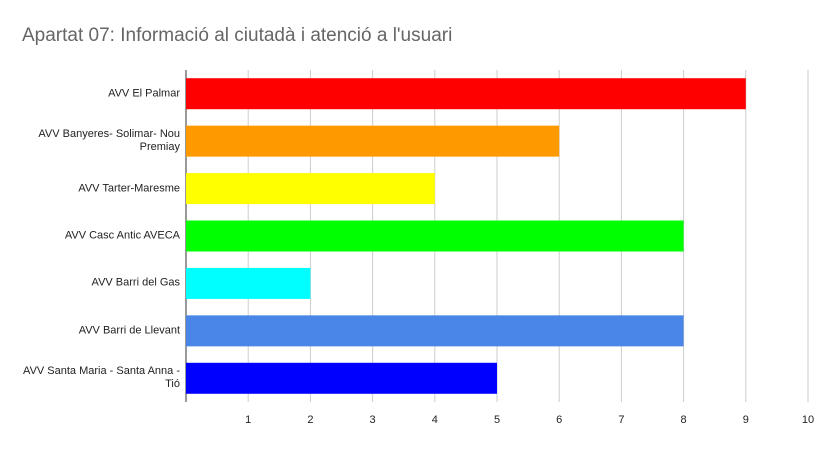 The height and width of the screenshot is (451, 832). What do you see at coordinates (144, 93) in the screenshot?
I see `y-tick-label: AVV El Palmar` at bounding box center [144, 93].